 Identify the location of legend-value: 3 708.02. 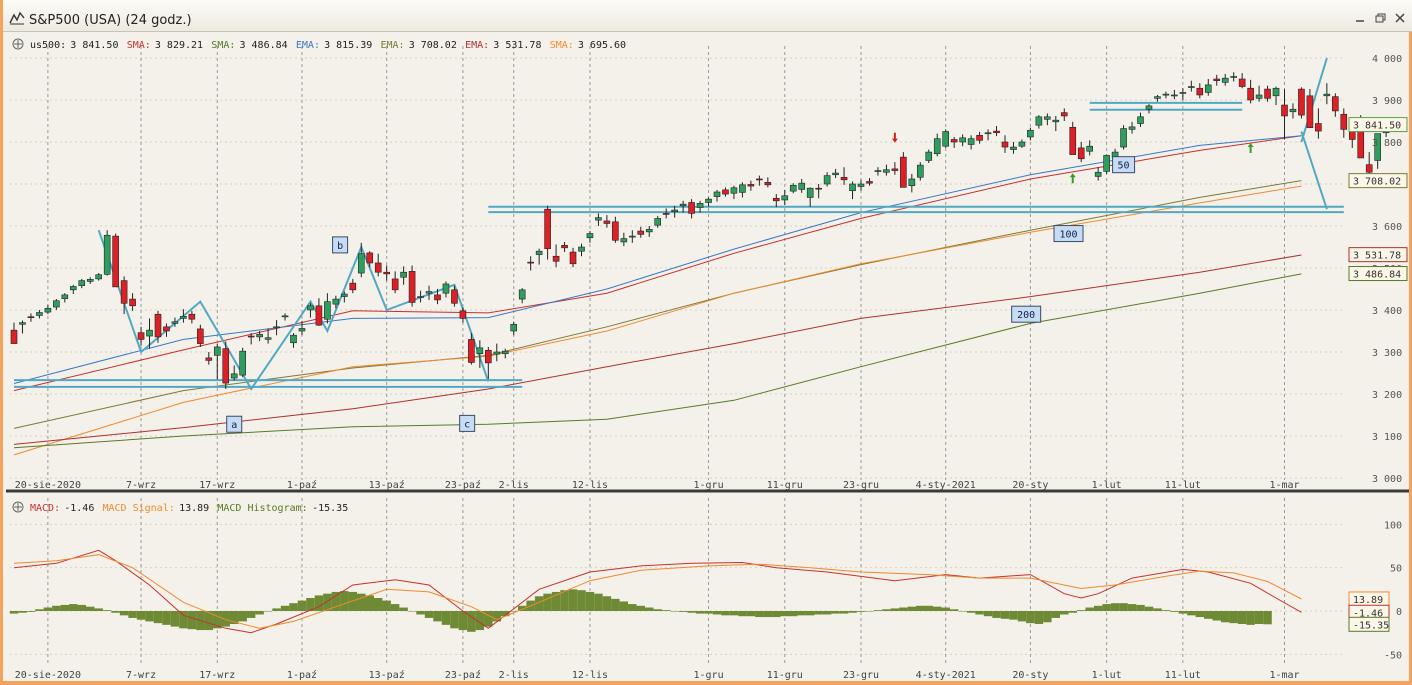
(433, 45).